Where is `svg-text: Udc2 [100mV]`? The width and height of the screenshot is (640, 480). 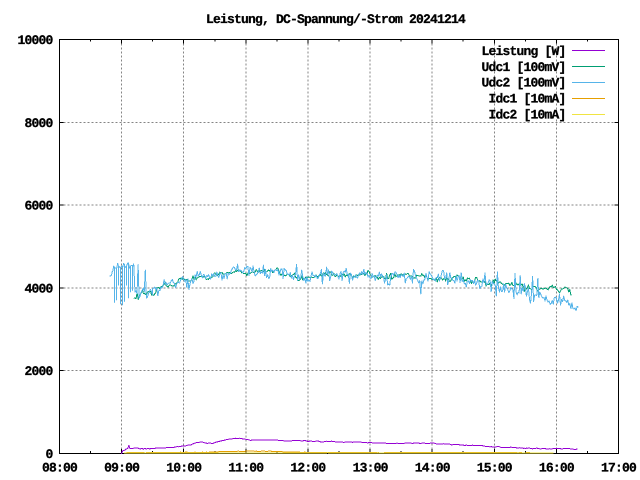
svg-text: Udc2 [100mV] is located at coordinates (523, 83).